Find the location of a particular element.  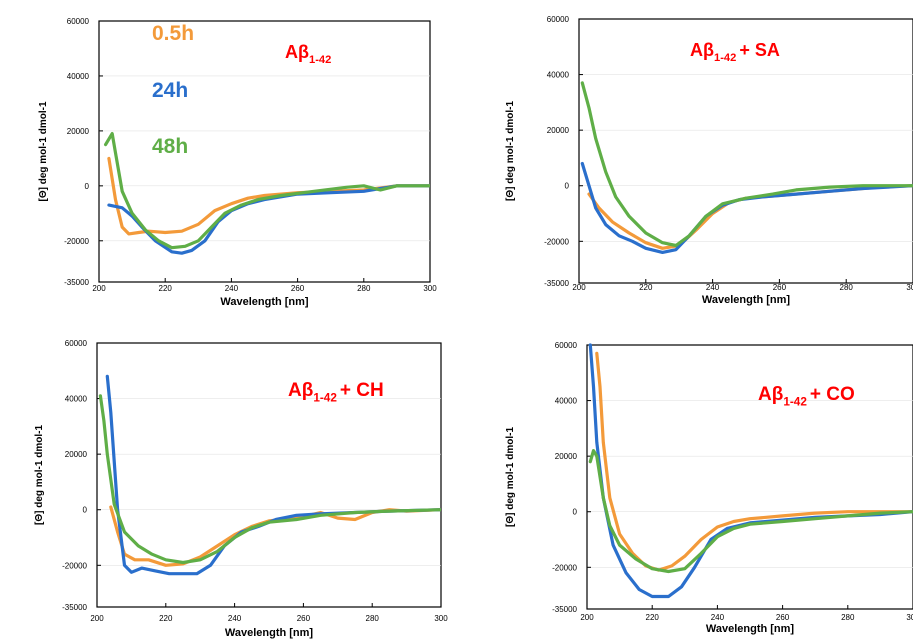

legend-entry-24h: 24h is located at coordinates (170, 90).